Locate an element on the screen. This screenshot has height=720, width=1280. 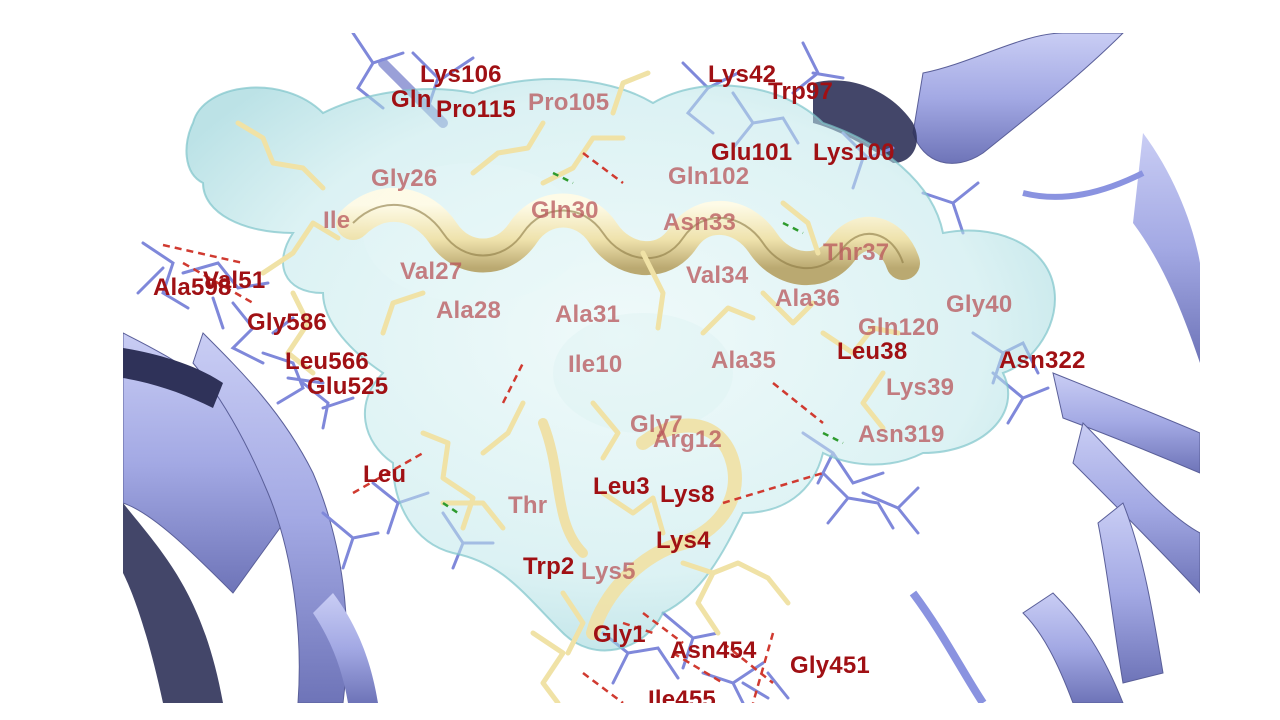
residue-label: Asn319 is located at coordinates (901, 434).